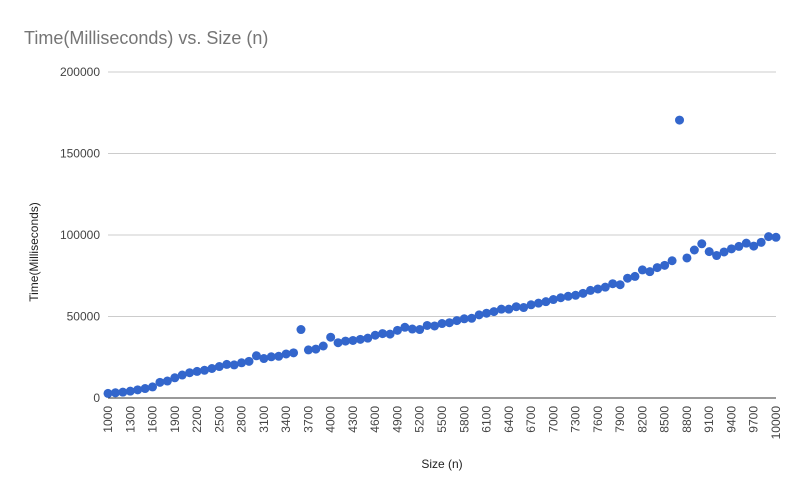 This screenshot has width=802, height=496. I want to click on x-tick-label: 9100, so click(709, 419).